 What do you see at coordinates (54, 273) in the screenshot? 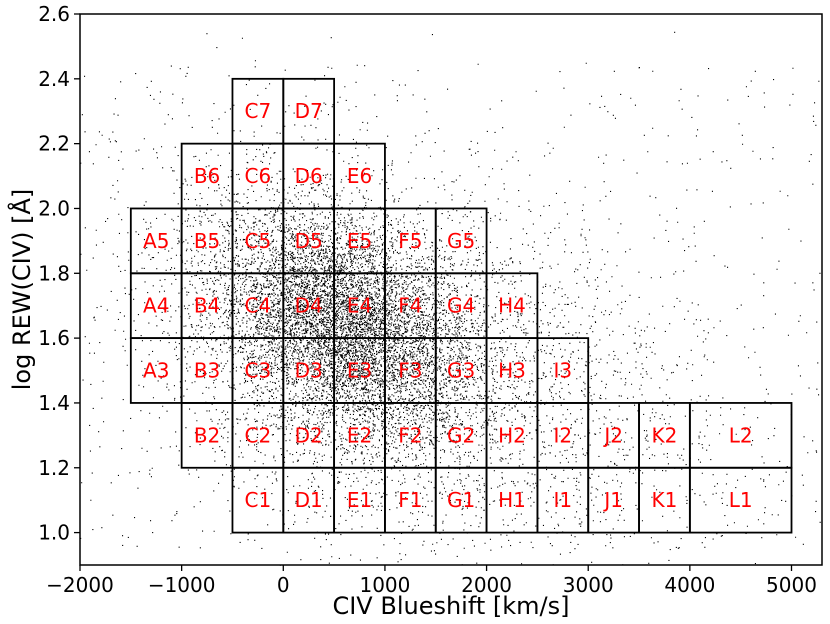
I see `y-tick-label: 1.8` at bounding box center [54, 273].